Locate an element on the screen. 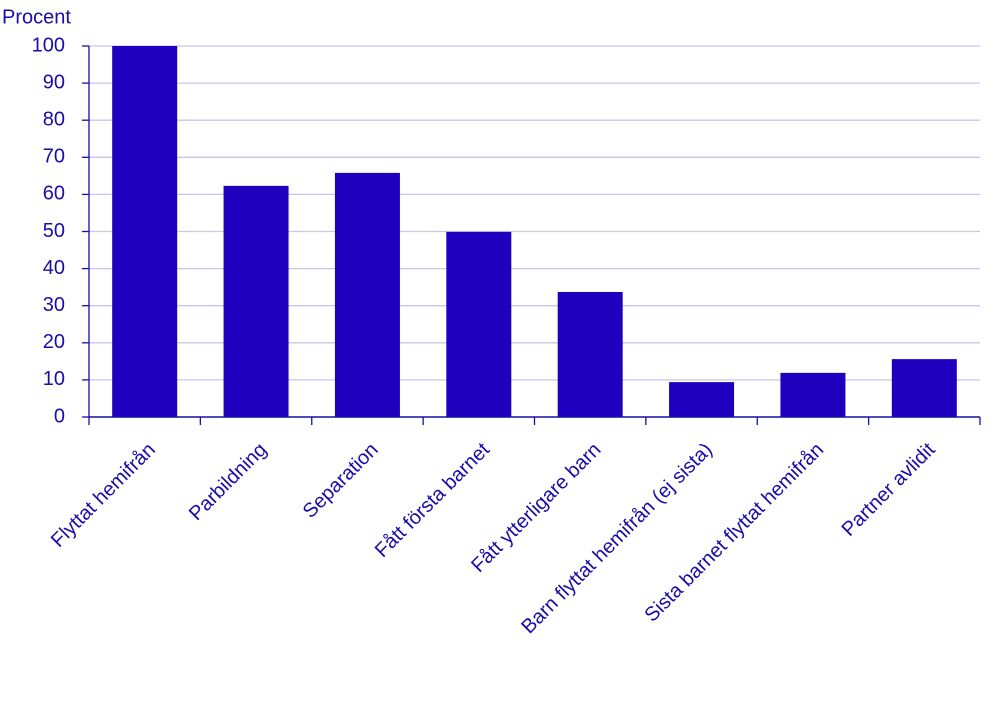  y-axis-title: Procent is located at coordinates (36, 17).